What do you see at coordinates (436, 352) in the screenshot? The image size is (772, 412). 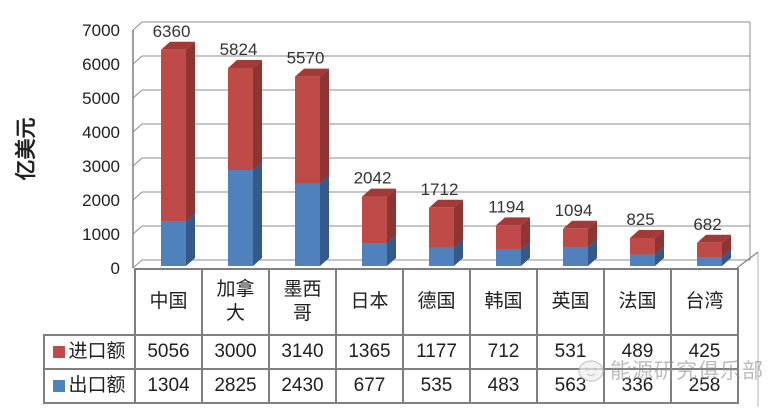 I see `value-cell: 1177` at bounding box center [436, 352].